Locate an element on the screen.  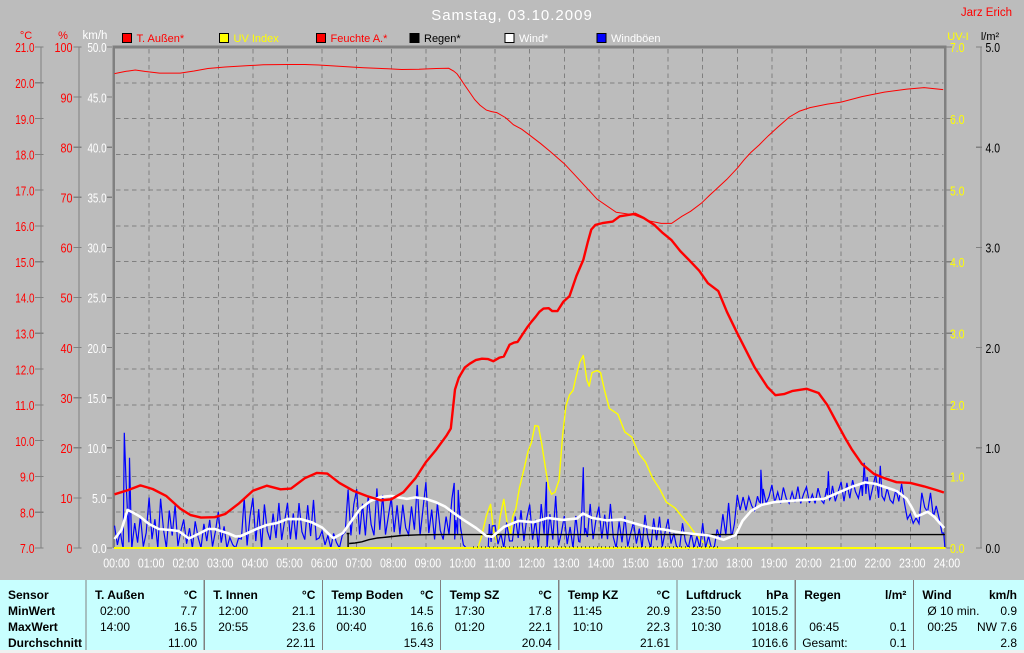
svg-text: 08:00 is located at coordinates (393, 562).